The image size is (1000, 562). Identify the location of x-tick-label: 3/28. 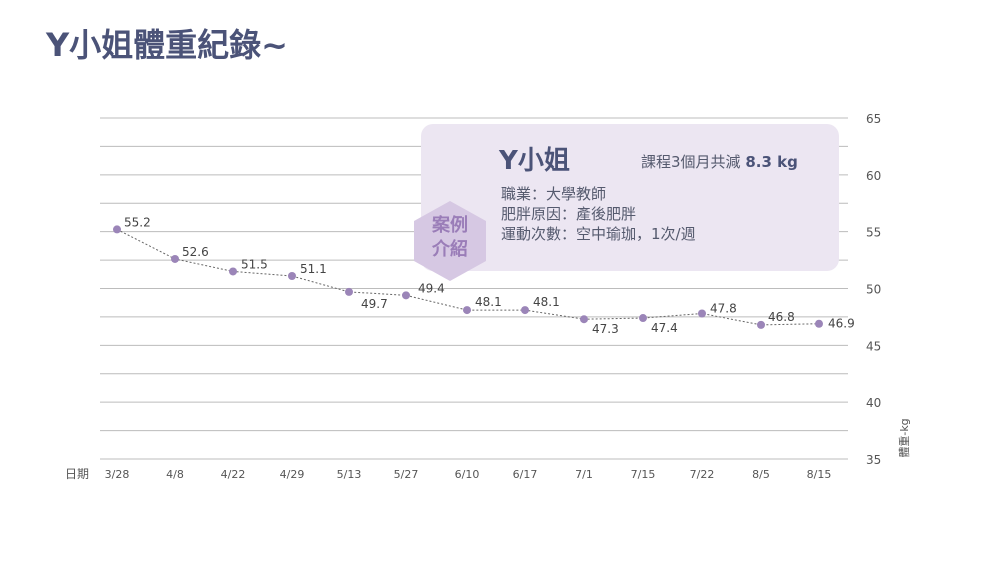
(117, 474).